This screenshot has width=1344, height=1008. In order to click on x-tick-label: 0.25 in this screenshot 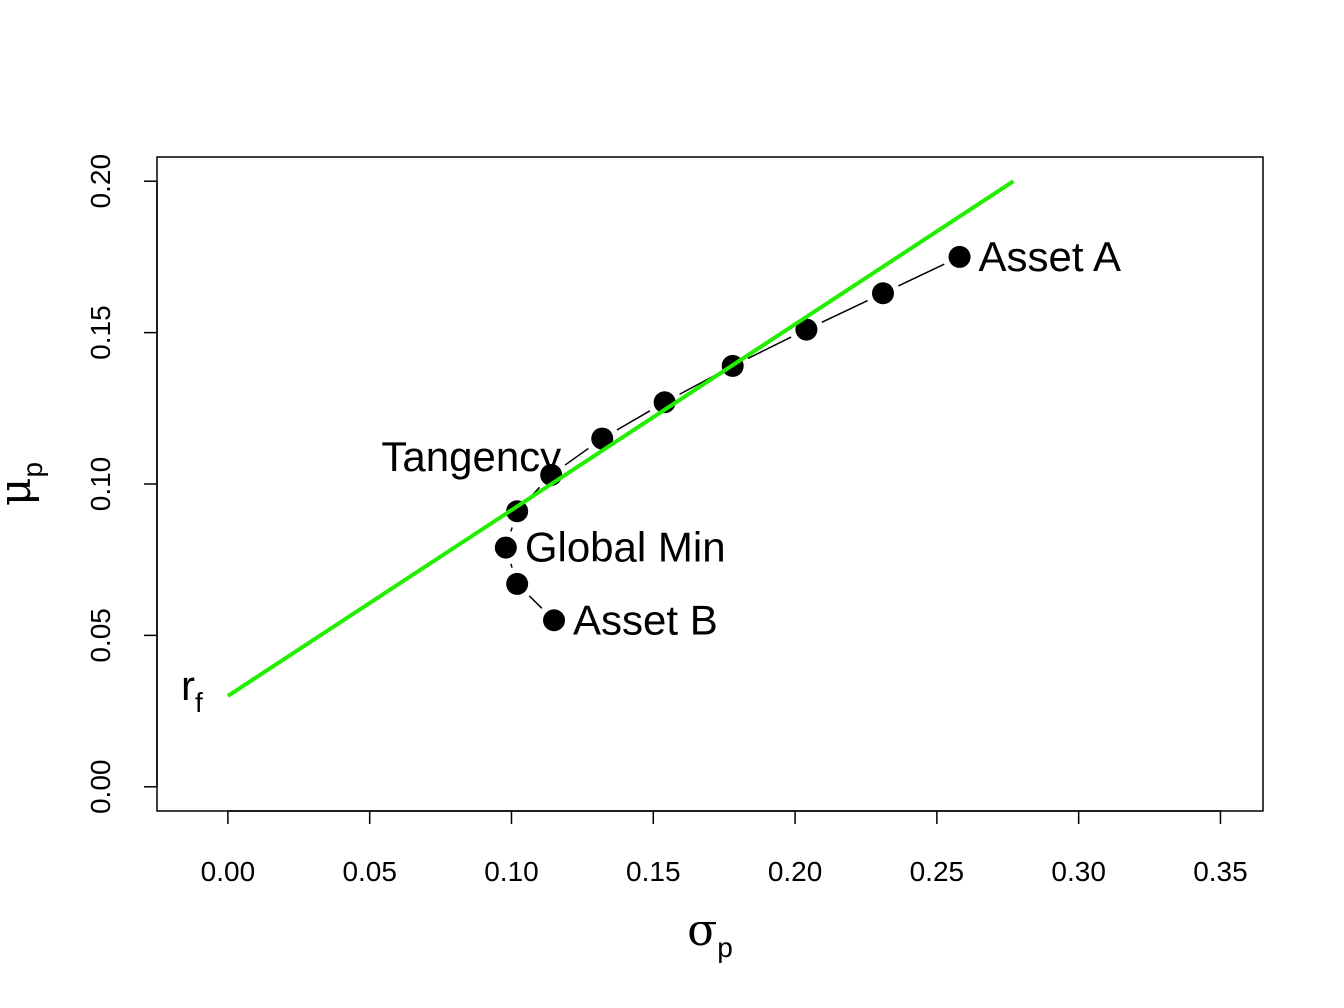, I will do `click(937, 871)`.